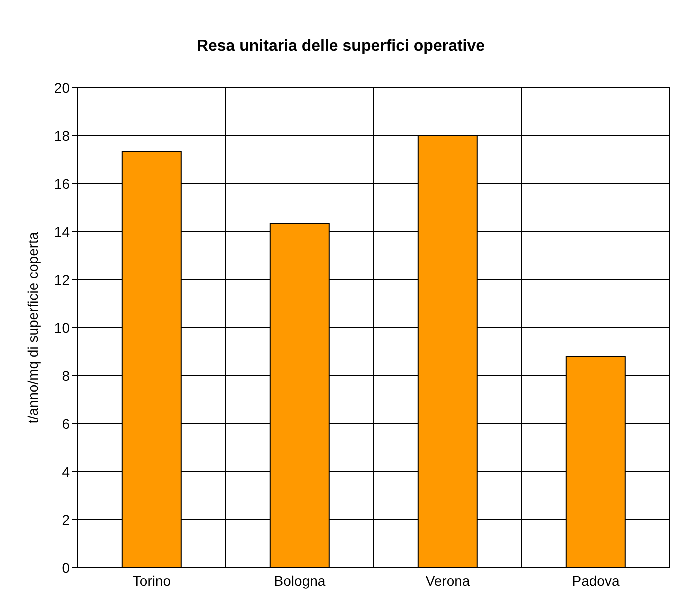  I want to click on y-tick-label: 8, so click(66, 376).